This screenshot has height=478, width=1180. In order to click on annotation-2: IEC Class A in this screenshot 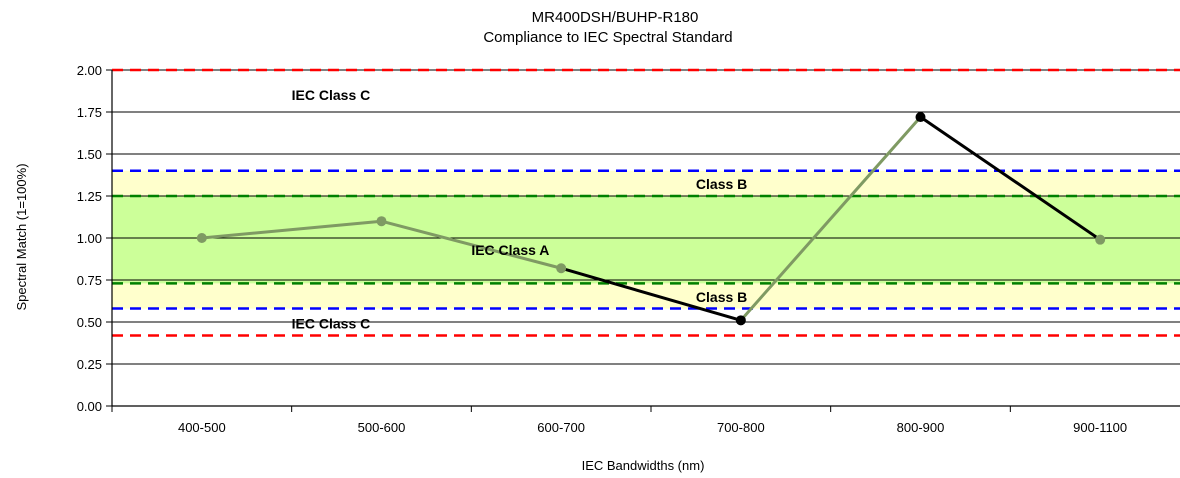, I will do `click(510, 250)`.